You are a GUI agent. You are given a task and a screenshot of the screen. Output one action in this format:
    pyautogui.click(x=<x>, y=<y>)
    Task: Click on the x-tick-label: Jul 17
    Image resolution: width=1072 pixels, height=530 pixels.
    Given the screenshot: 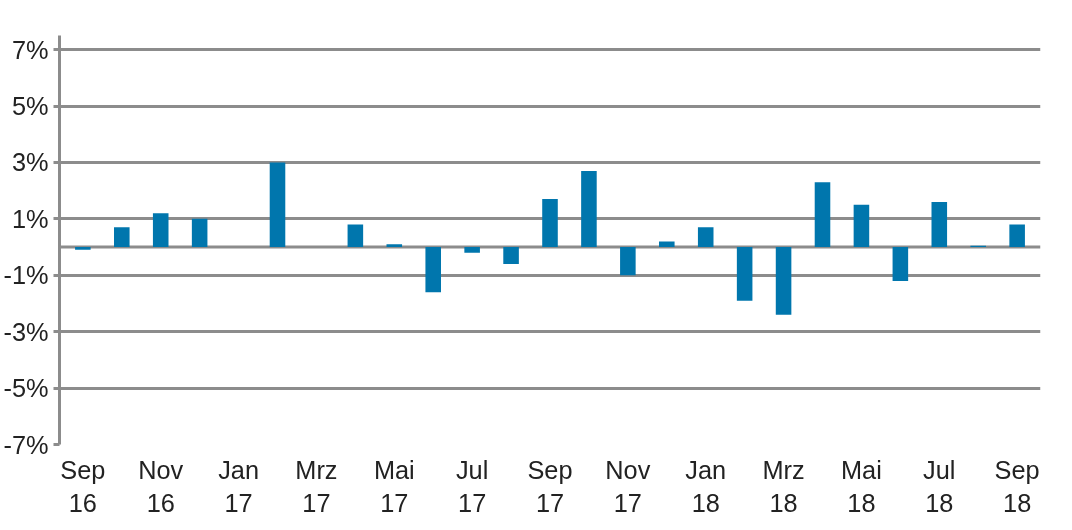 What is the action you would take?
    pyautogui.click(x=472, y=486)
    